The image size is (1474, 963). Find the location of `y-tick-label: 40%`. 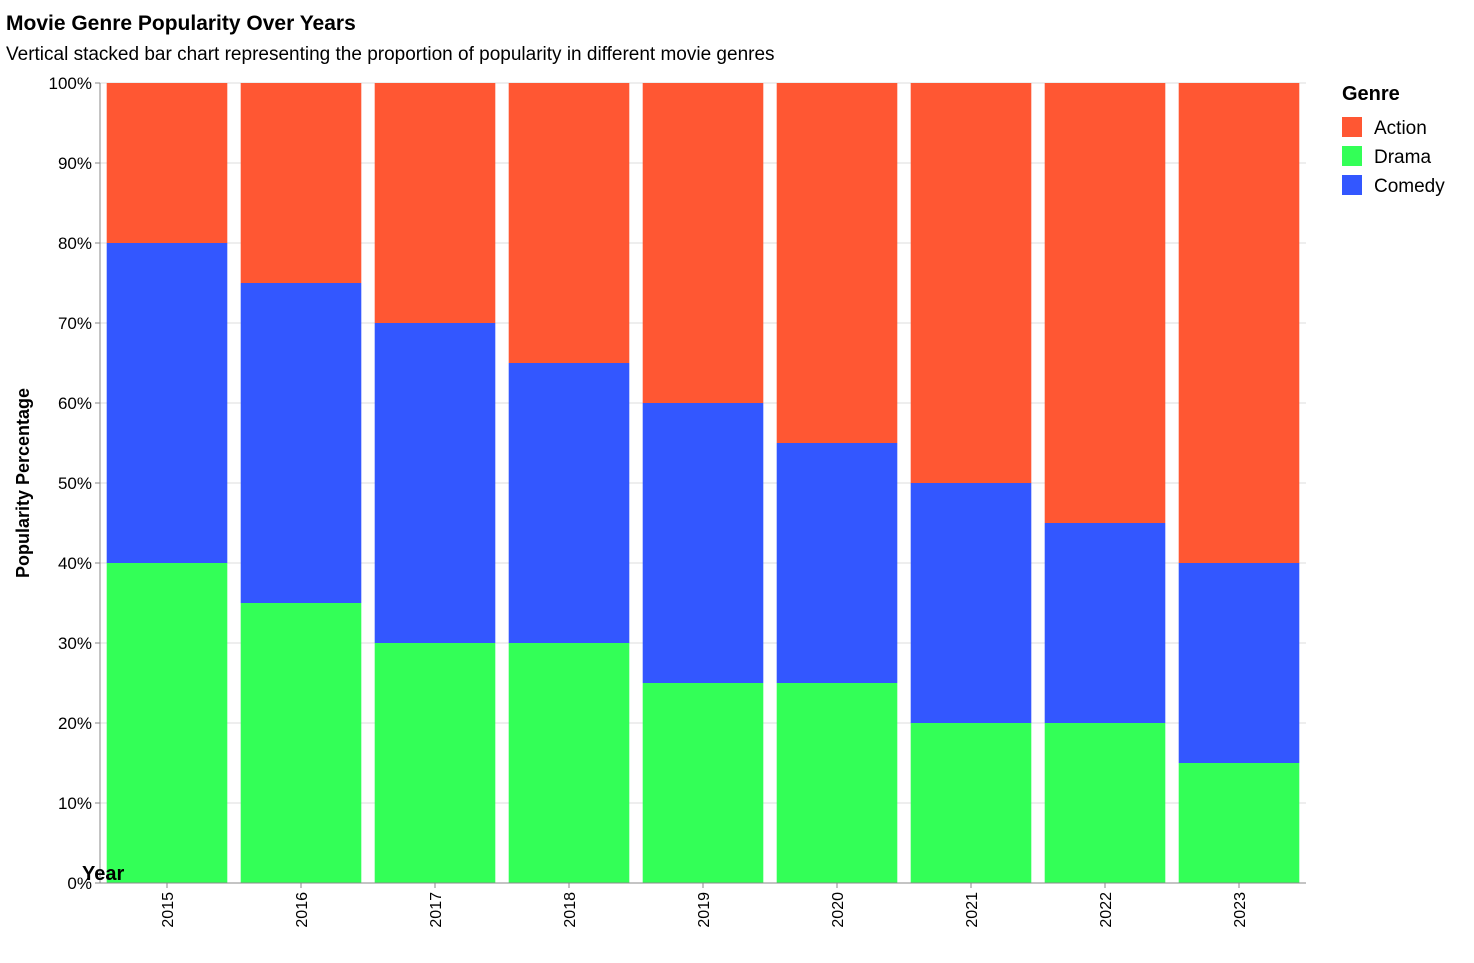

y-tick-label: 40% is located at coordinates (75, 563).